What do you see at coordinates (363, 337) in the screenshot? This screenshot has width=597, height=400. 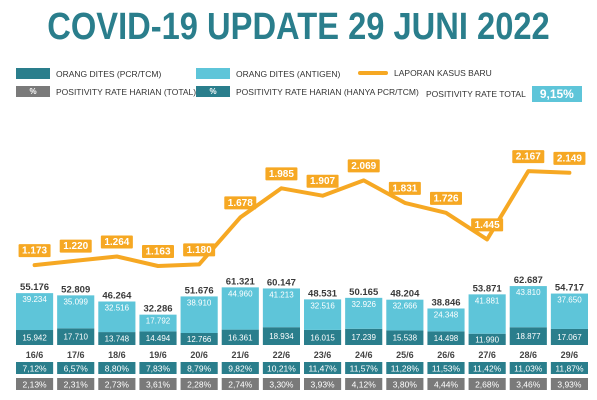 I see `bar-pcr-label: 17.239` at bounding box center [363, 337].